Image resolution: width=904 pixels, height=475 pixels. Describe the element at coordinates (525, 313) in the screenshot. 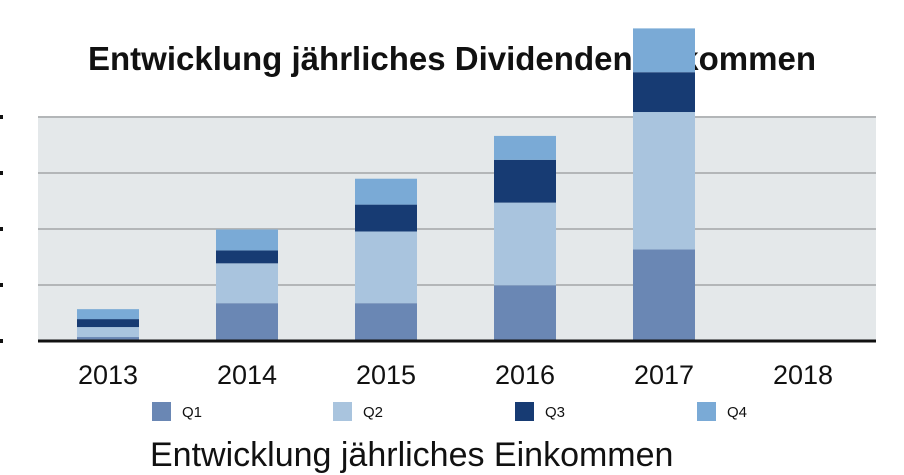

I see `bar-2016-q1` at that location.